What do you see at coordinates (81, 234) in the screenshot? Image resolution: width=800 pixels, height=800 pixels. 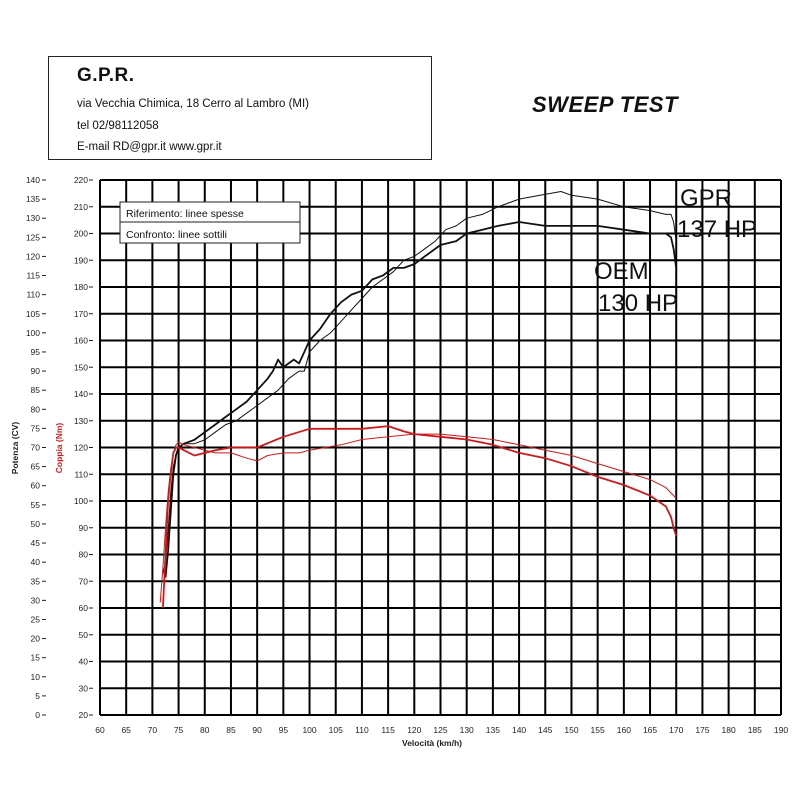 I see `torque-tick-label: 200` at bounding box center [81, 234].